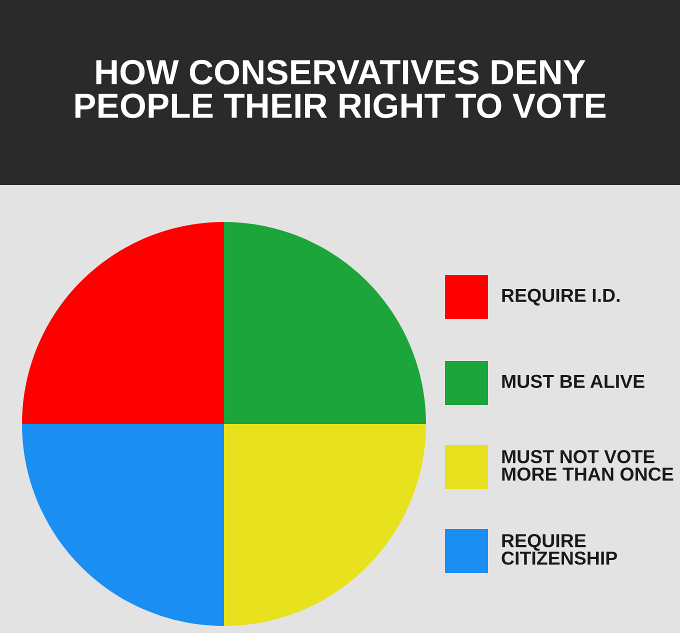 The image size is (680, 633). What do you see at coordinates (560, 549) in the screenshot?
I see `legend-label: REQUIRE CITIZENSHIP` at bounding box center [560, 549].